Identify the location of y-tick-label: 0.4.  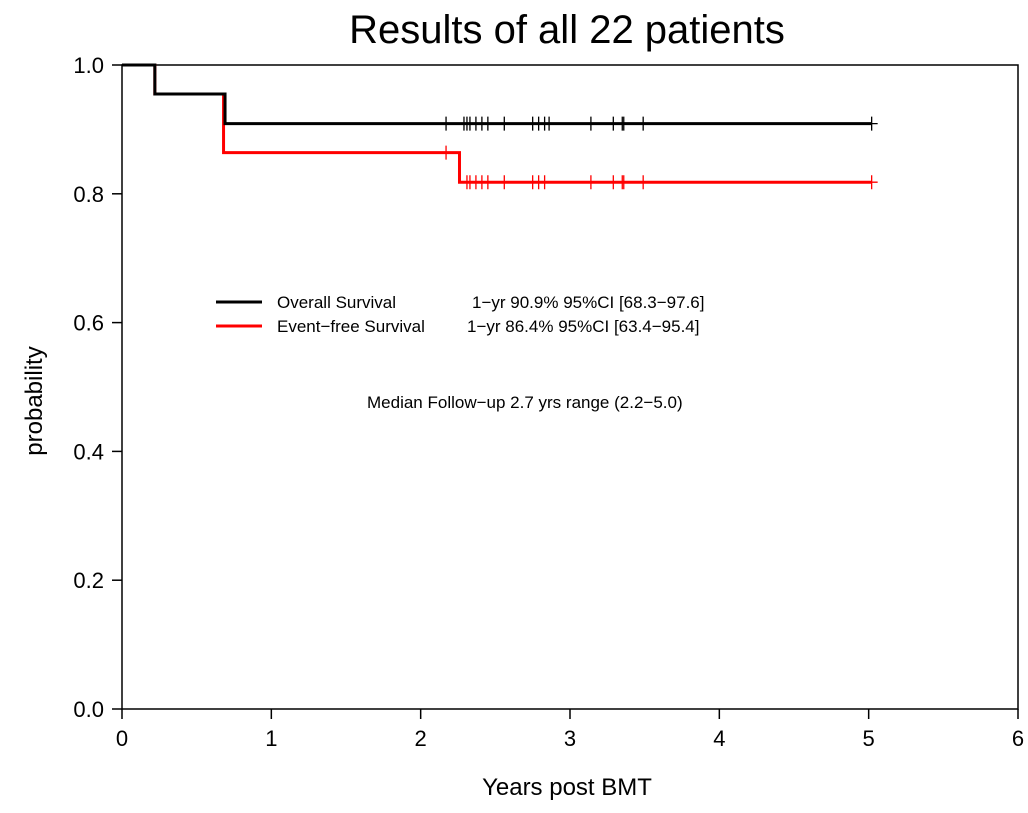
(88, 451).